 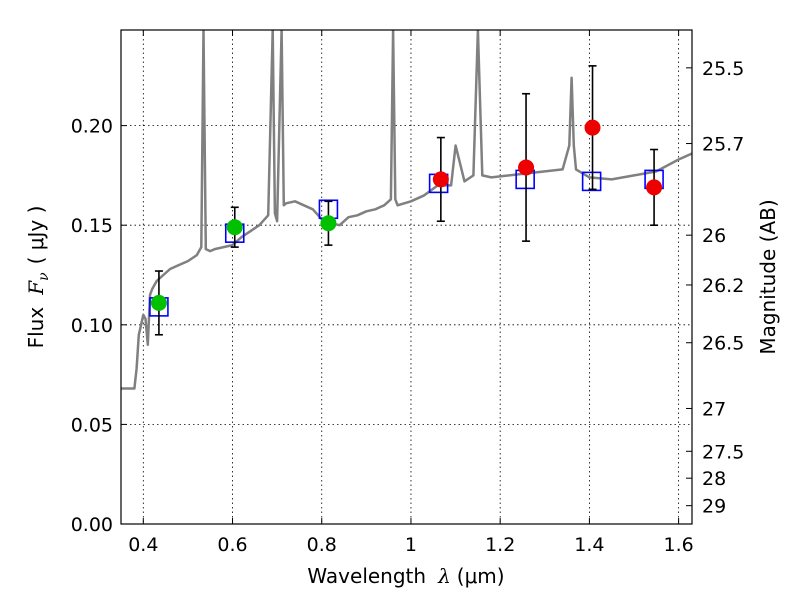 What do you see at coordinates (723, 286) in the screenshot?
I see `y2-tick-label: 26.2` at bounding box center [723, 286].